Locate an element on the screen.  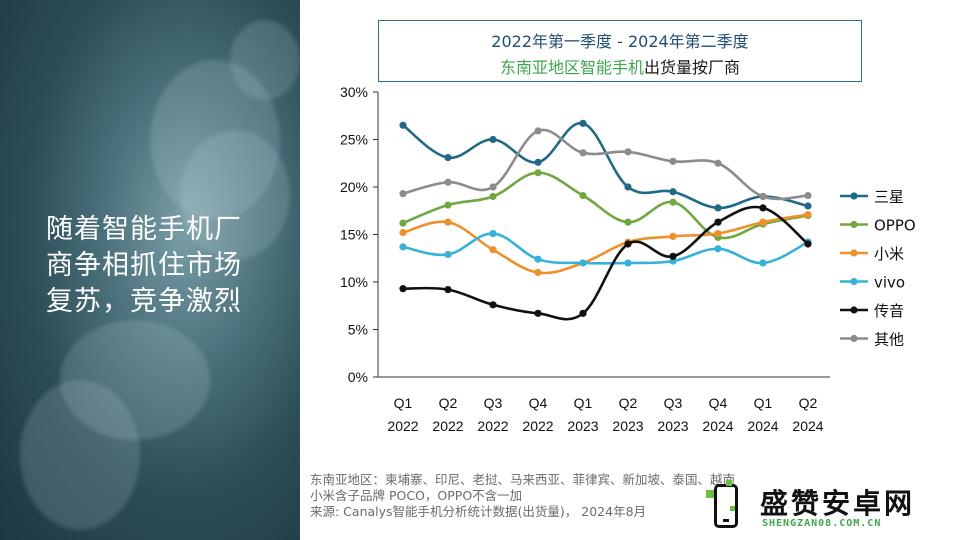
y-tick-label: 5% is located at coordinates (358, 330).